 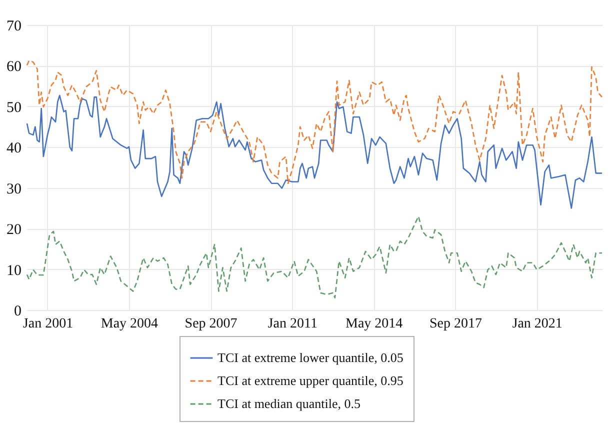 I want to click on x-tick-label: Jan 2021, so click(x=537, y=324).